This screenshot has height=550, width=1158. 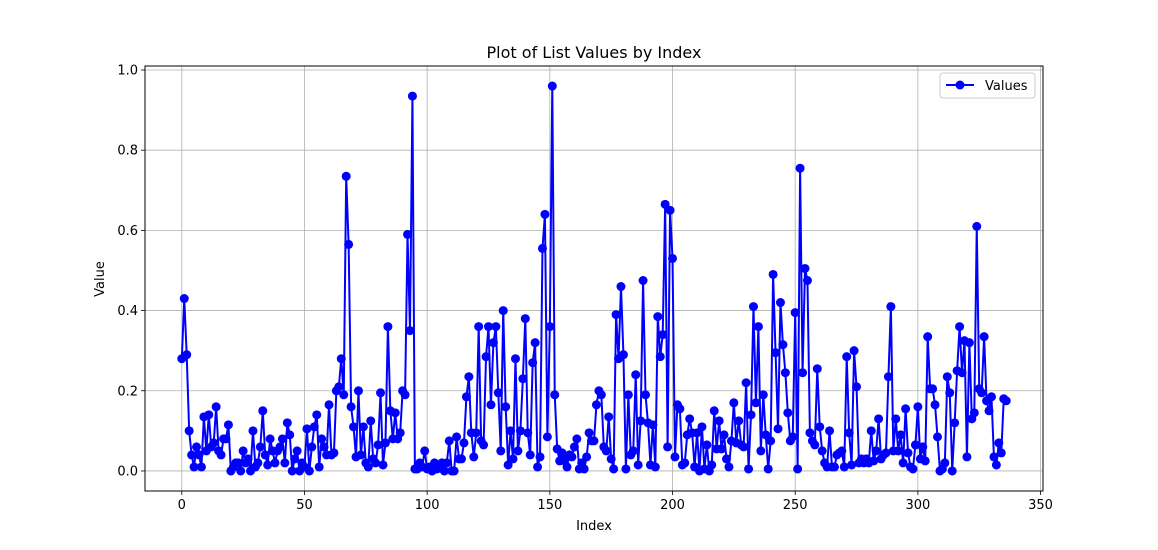 I want to click on y-axis-label: Value, so click(x=100, y=279).